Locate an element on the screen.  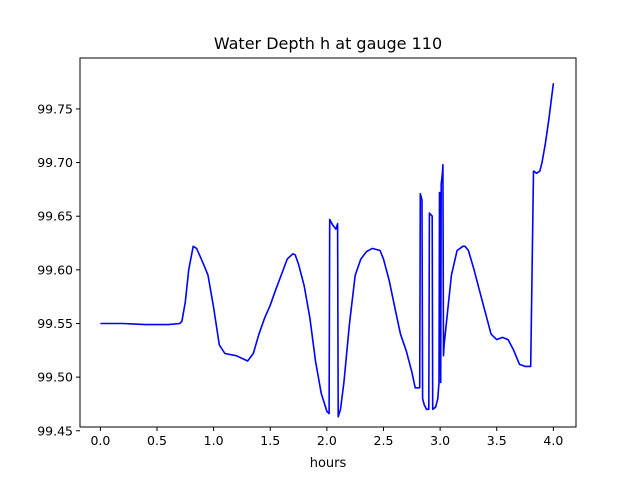
x-tick-label: 0.0 is located at coordinates (100, 440).